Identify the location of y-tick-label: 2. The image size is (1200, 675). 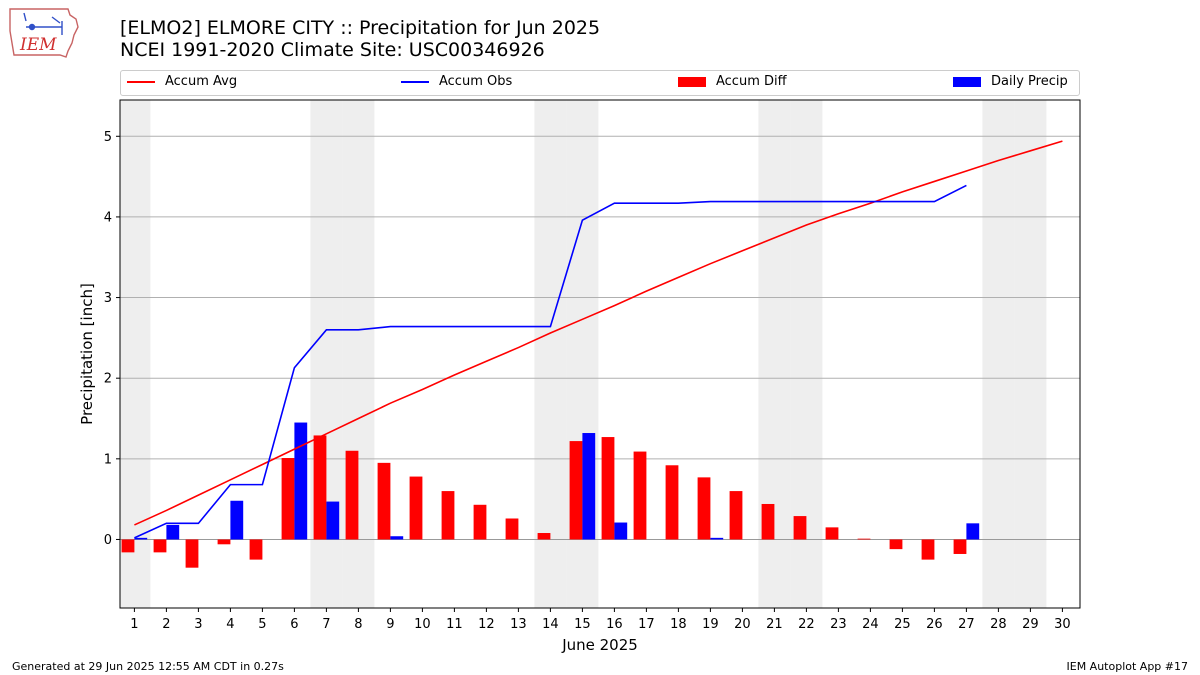
(108, 379).